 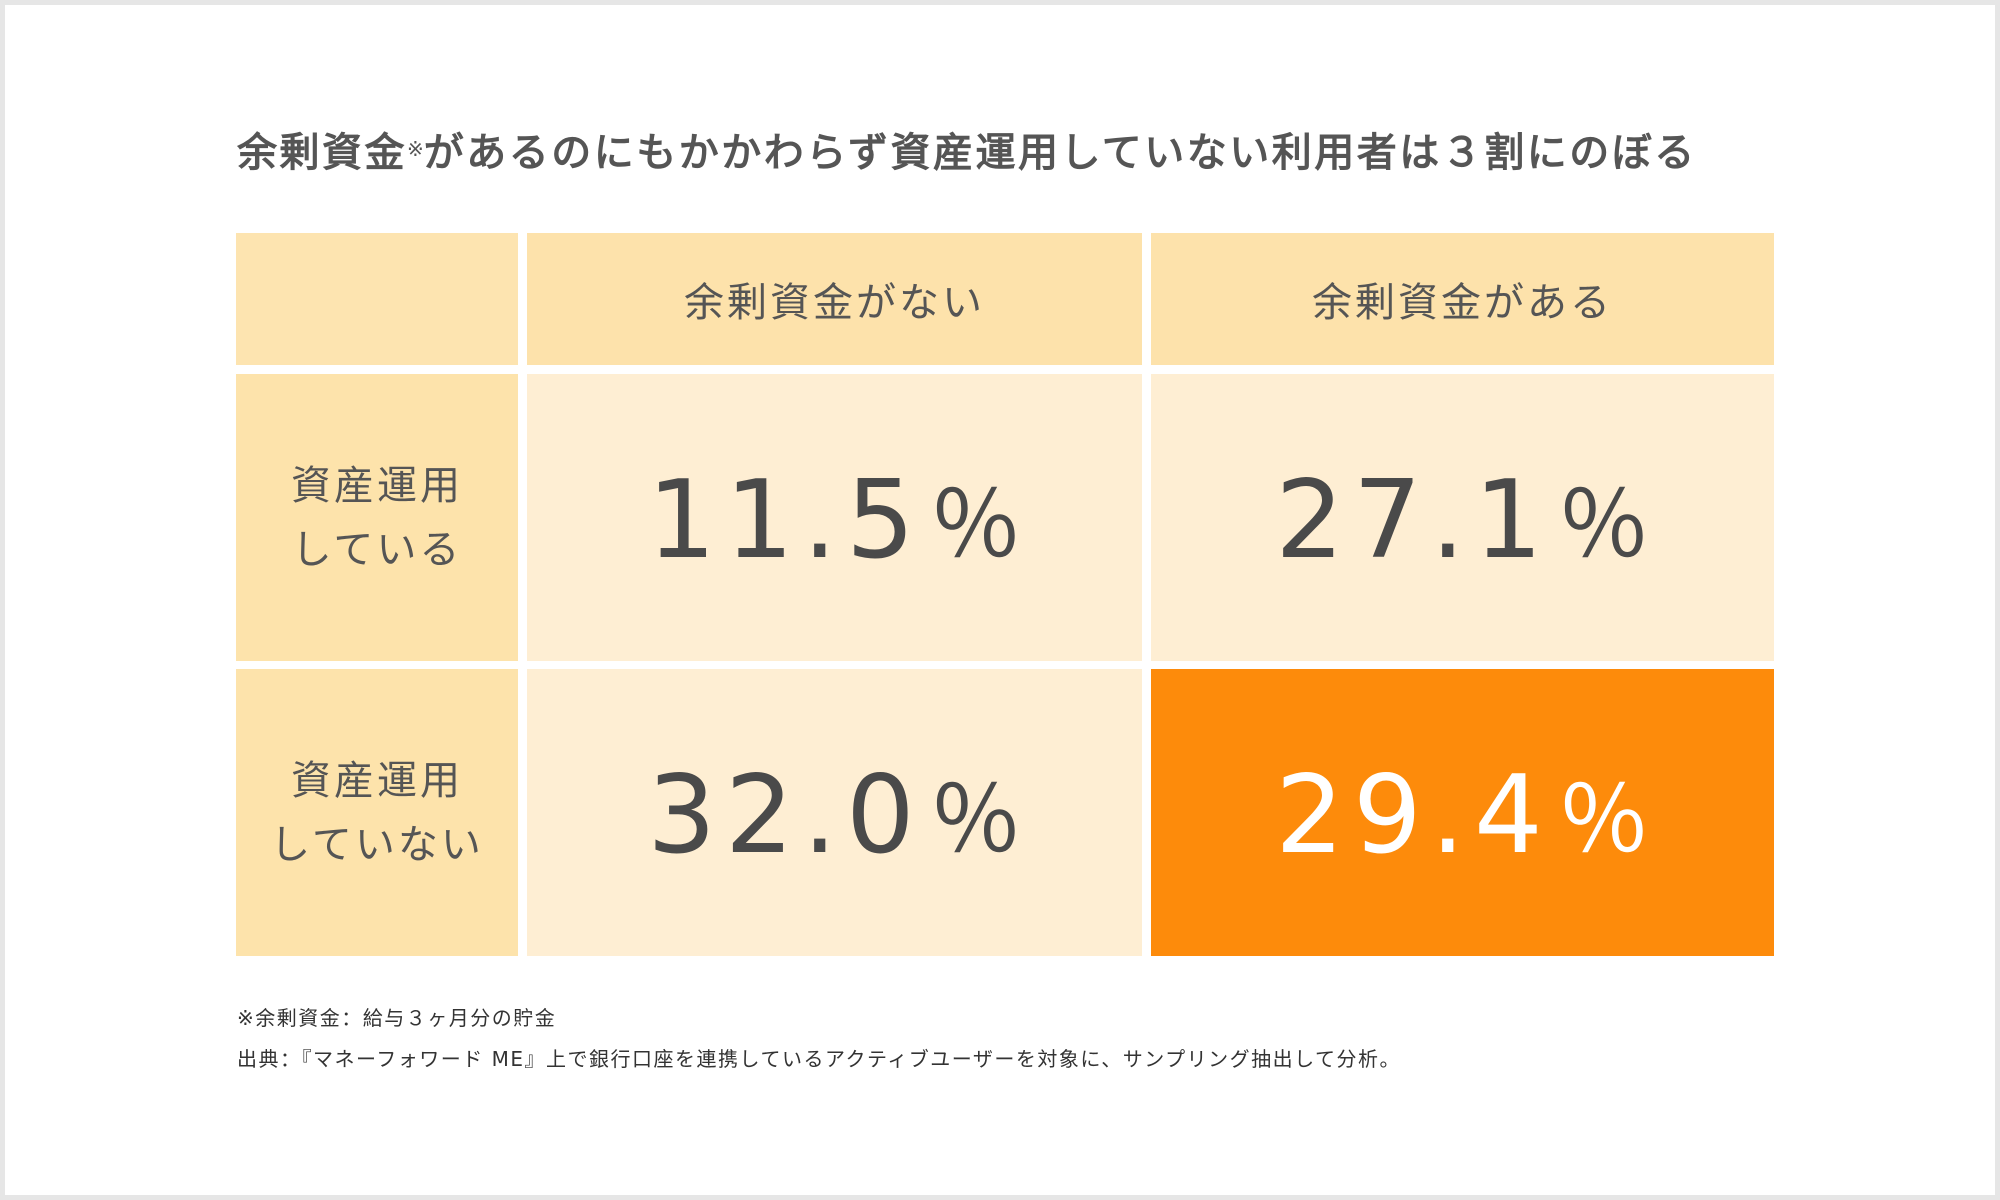 What do you see at coordinates (377, 549) in the screenshot?
I see `row-header-line: している` at bounding box center [377, 549].